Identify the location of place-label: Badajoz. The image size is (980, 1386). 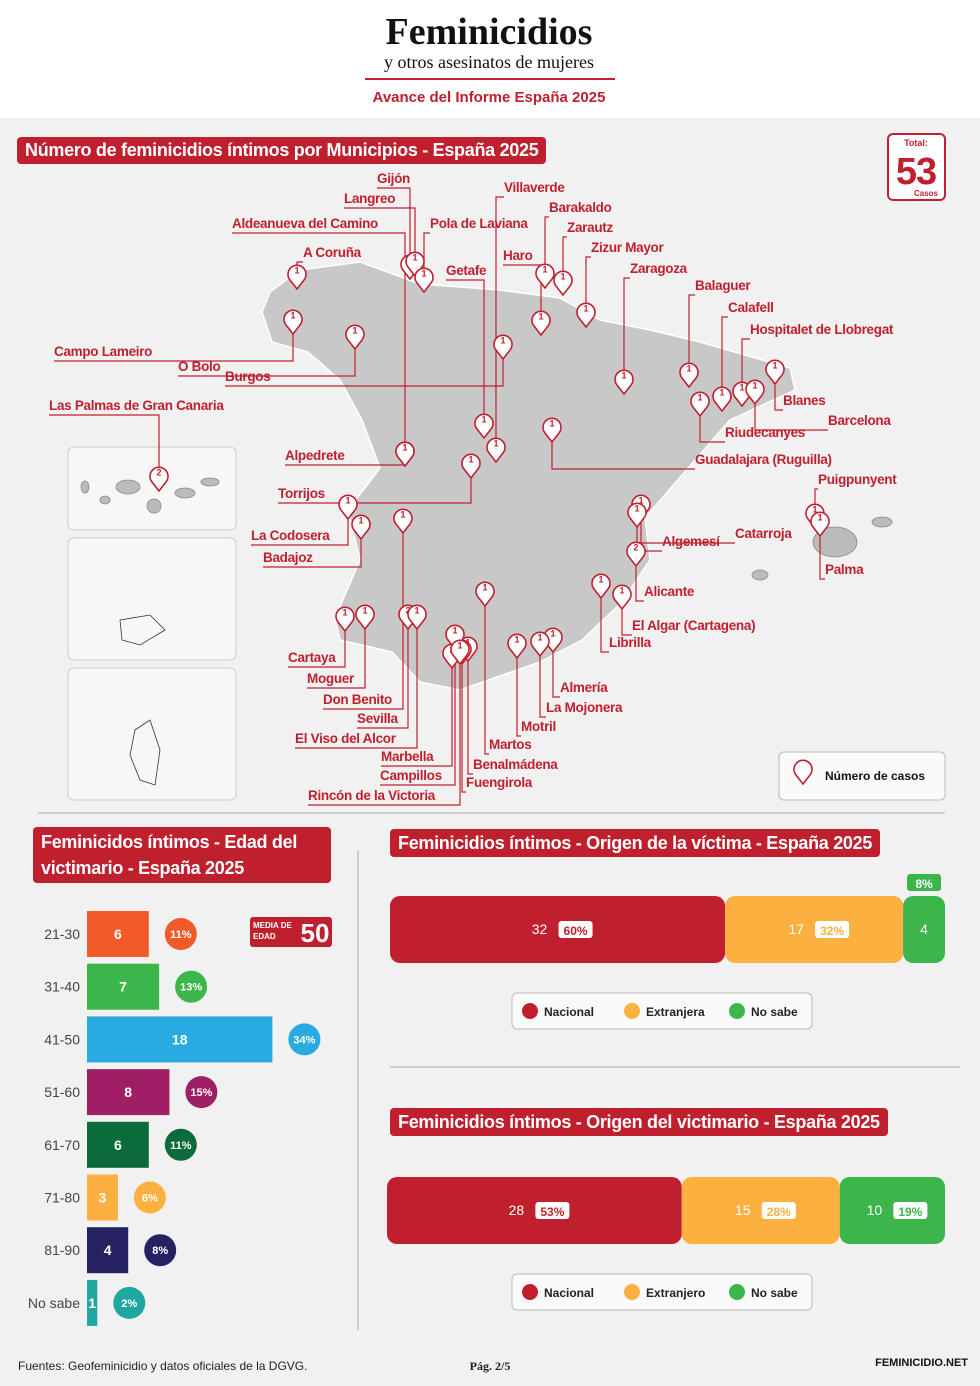
(288, 557).